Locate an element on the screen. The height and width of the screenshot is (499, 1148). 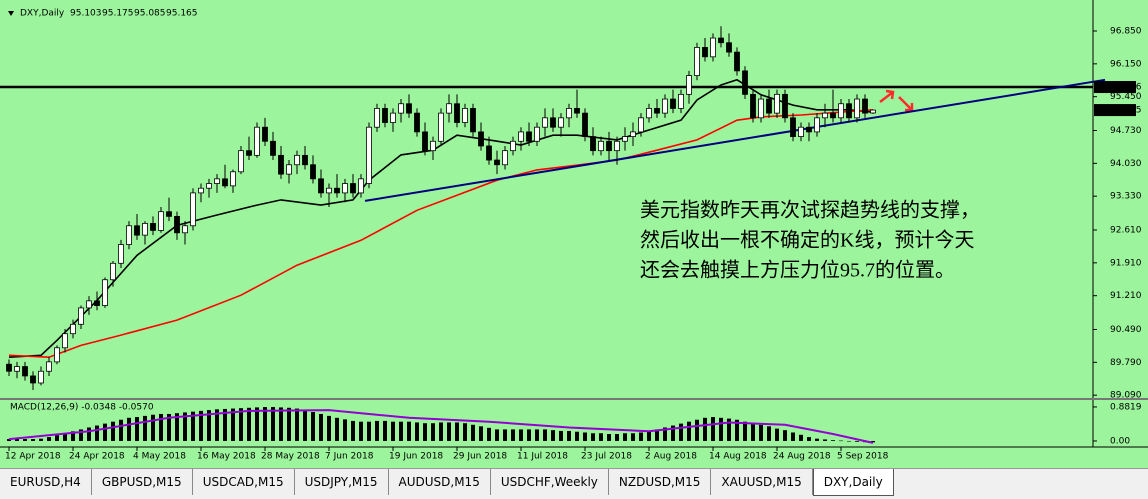
macd-y-tick-label: 0.00 is located at coordinates (1120, 441).